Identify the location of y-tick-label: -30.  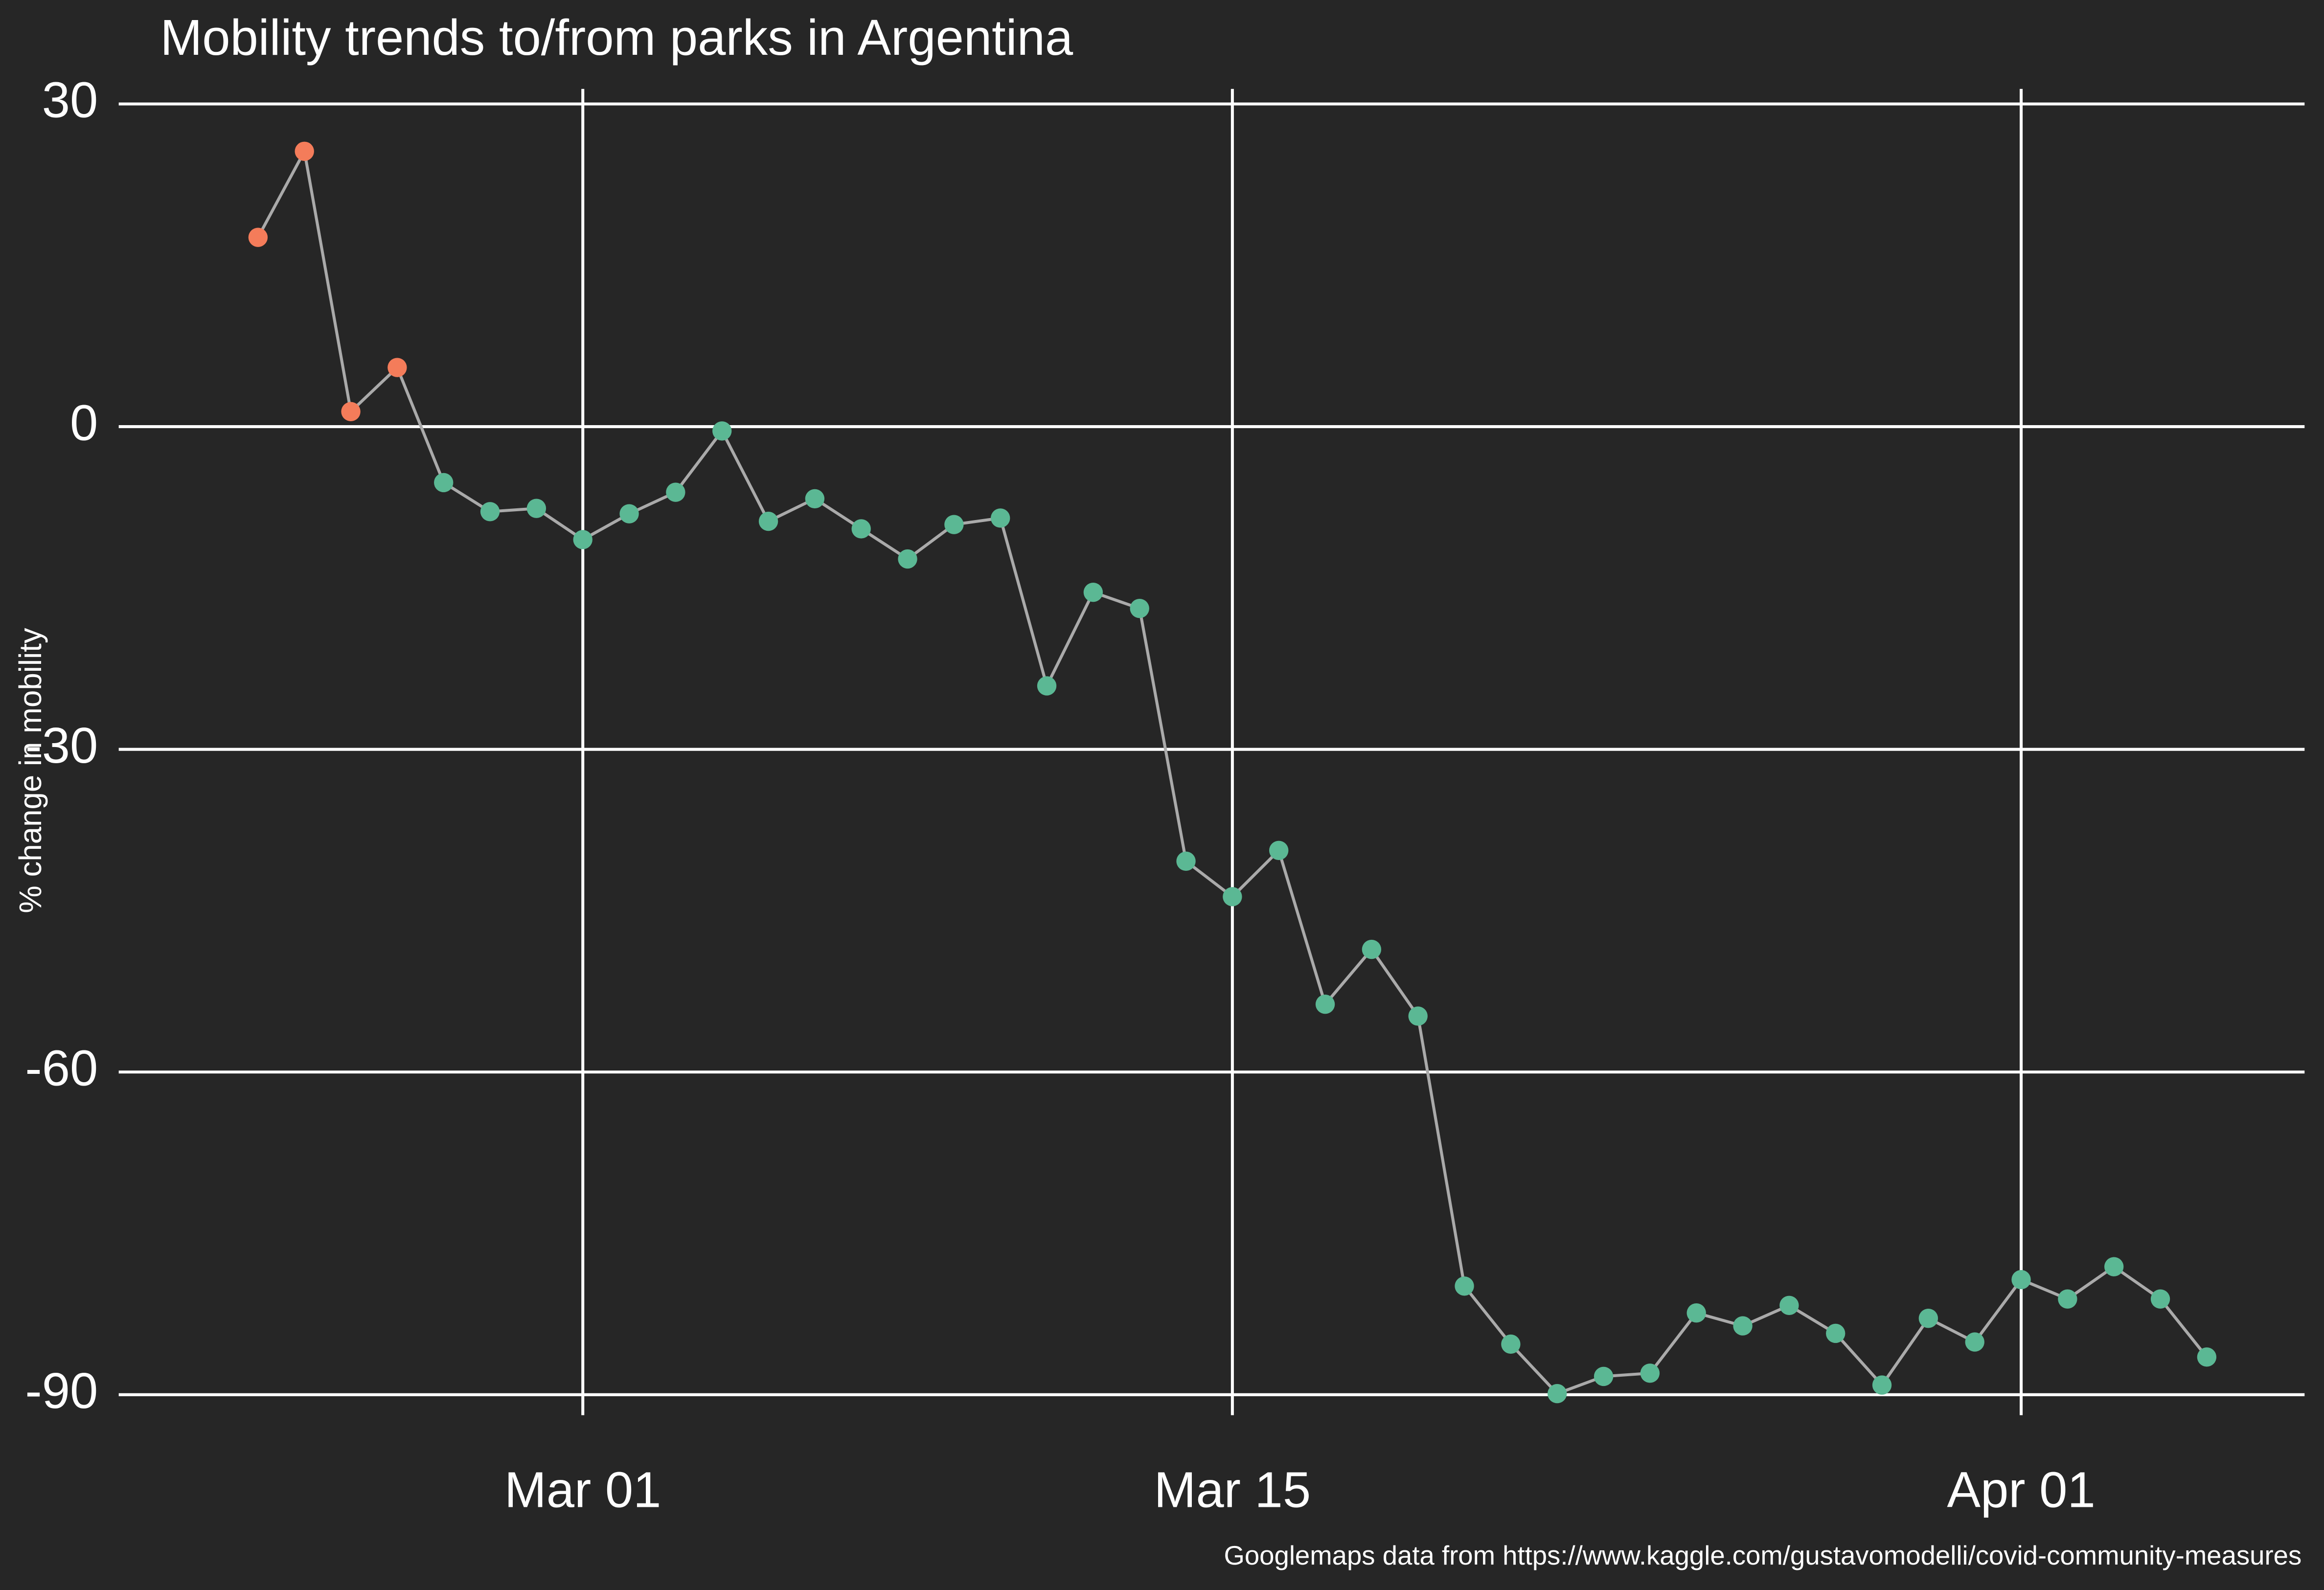
(62, 745).